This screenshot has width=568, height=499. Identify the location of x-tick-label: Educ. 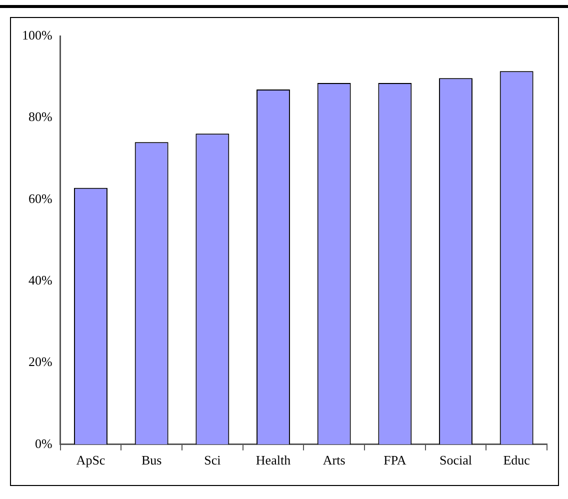
(516, 460).